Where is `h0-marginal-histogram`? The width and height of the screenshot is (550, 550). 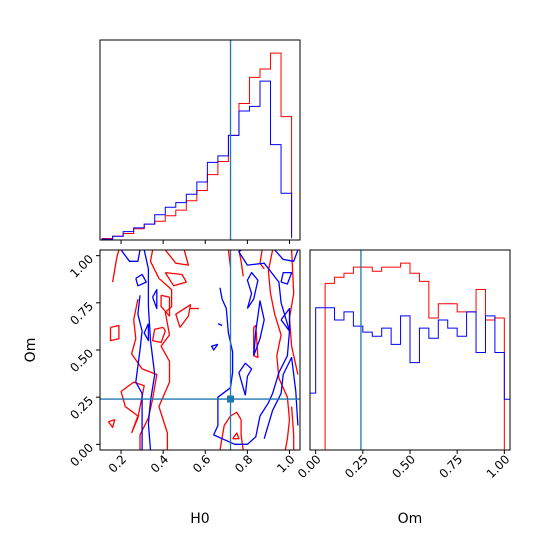 h0-marginal-histogram is located at coordinates (200, 141).